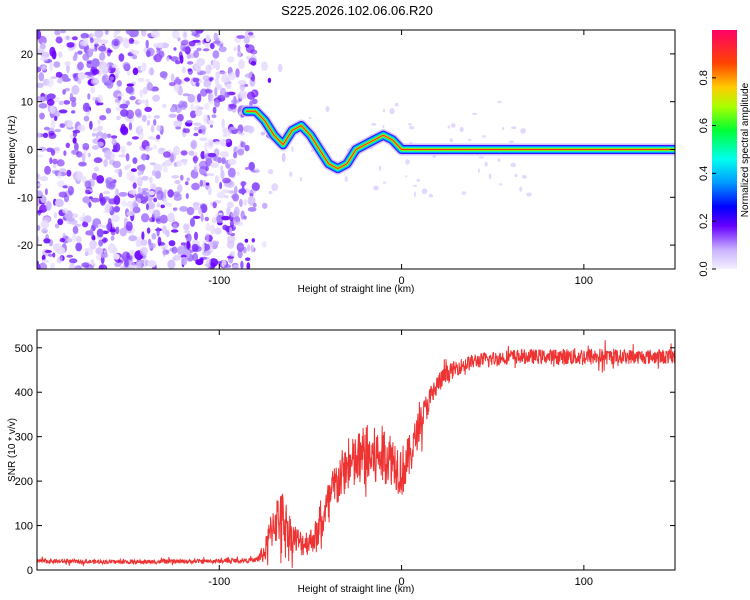 The image size is (750, 600). Describe the element at coordinates (457, 140) in the screenshot. I see `spectrogram-signal-trace` at that location.